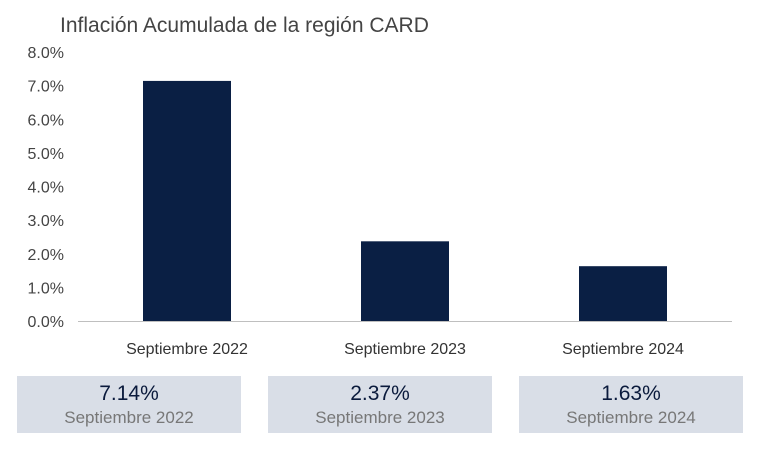 This screenshot has height=454, width=768. What do you see at coordinates (46, 120) in the screenshot?
I see `y-tick-label: 6.0%` at bounding box center [46, 120].